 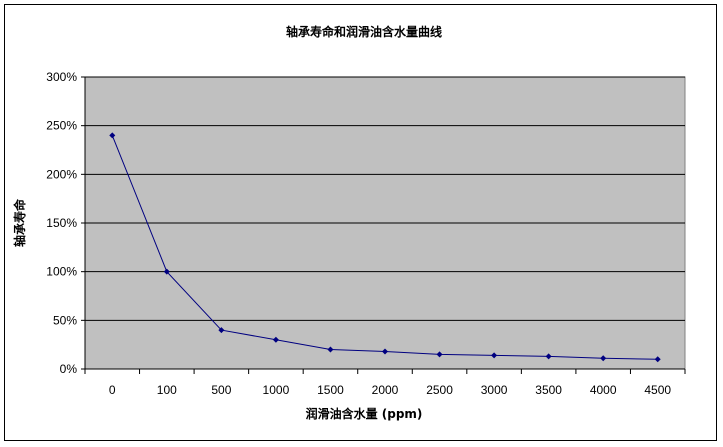 I want to click on x-axis-ticks: 0 100 500 1000 1500 2000 2500 3000 3500 4000 4500, so click(x=385, y=383).